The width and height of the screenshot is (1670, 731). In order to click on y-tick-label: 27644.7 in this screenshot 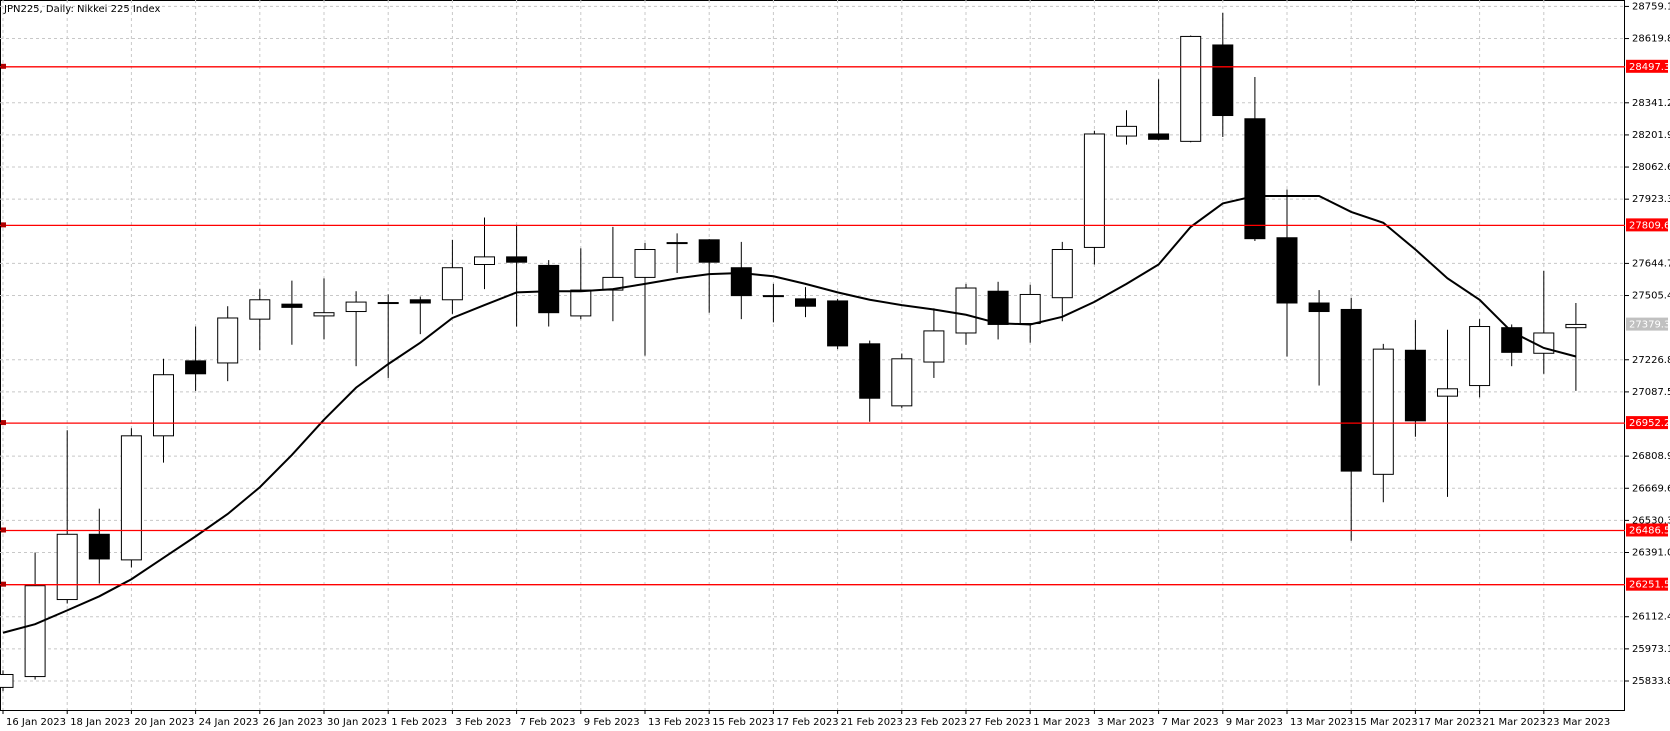, I will do `click(1651, 263)`.